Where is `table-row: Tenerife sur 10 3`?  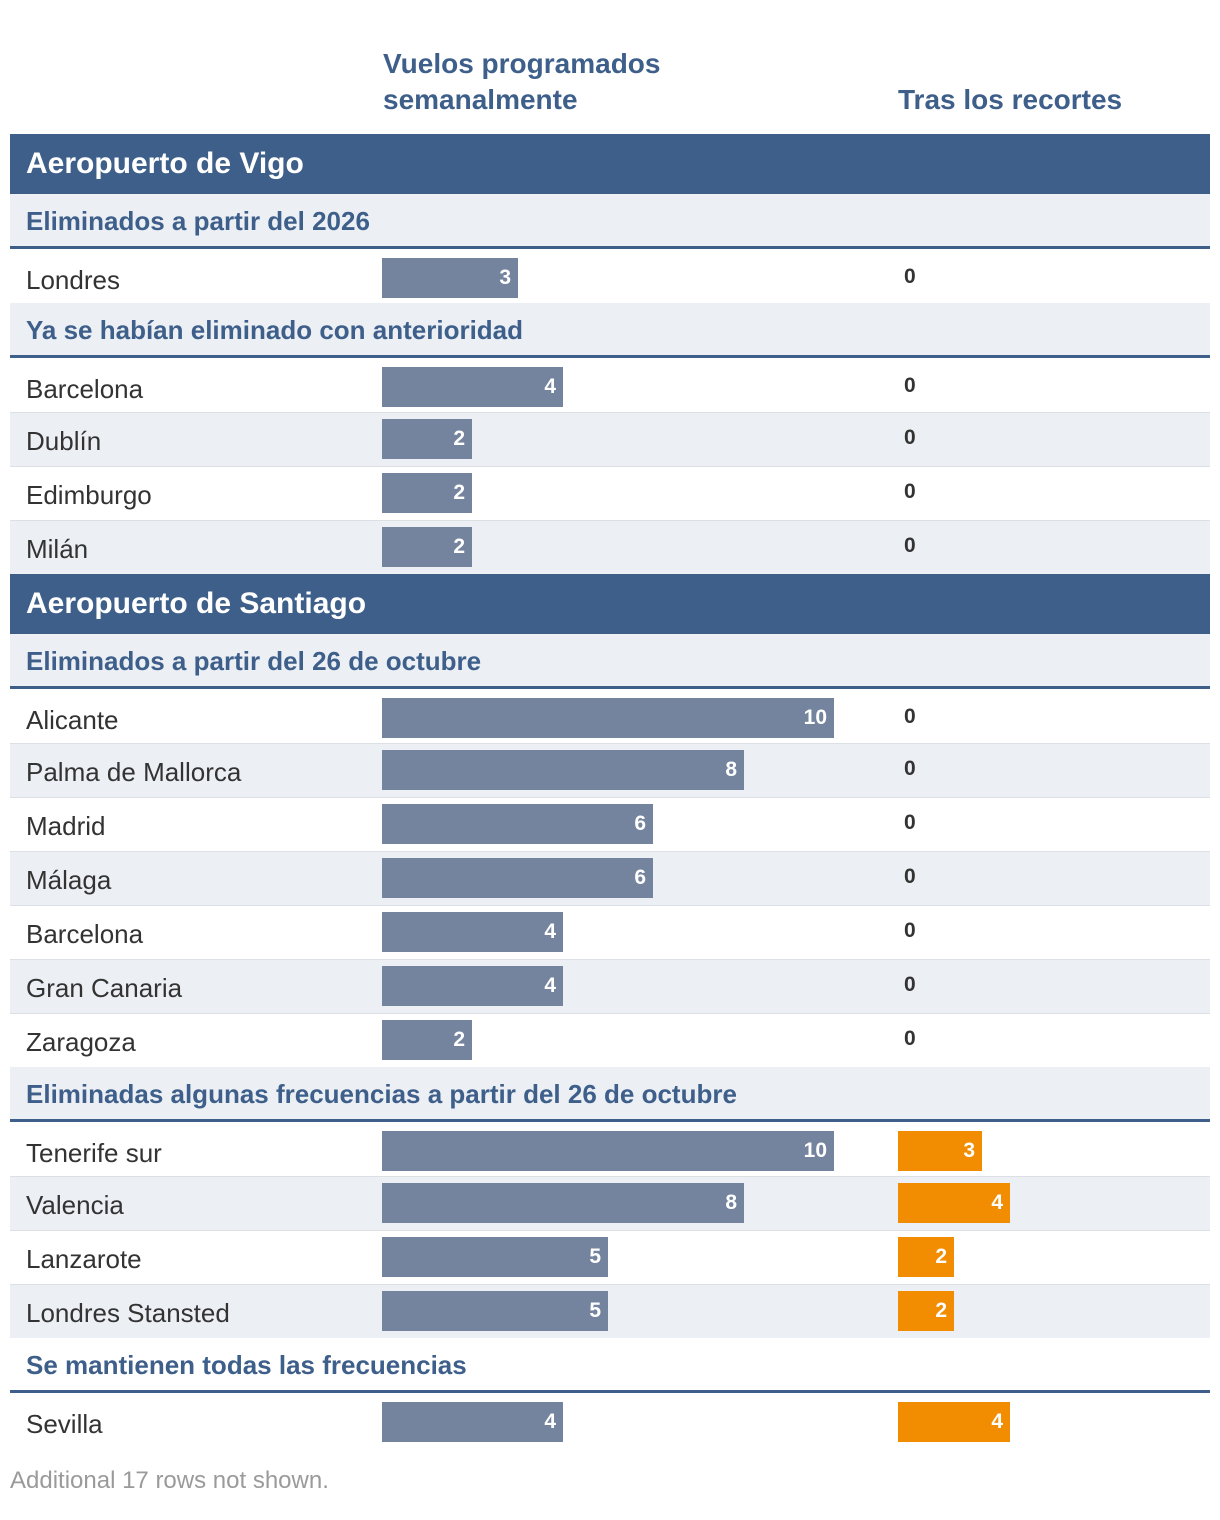
table-row: Tenerife sur 10 3 is located at coordinates (610, 1149).